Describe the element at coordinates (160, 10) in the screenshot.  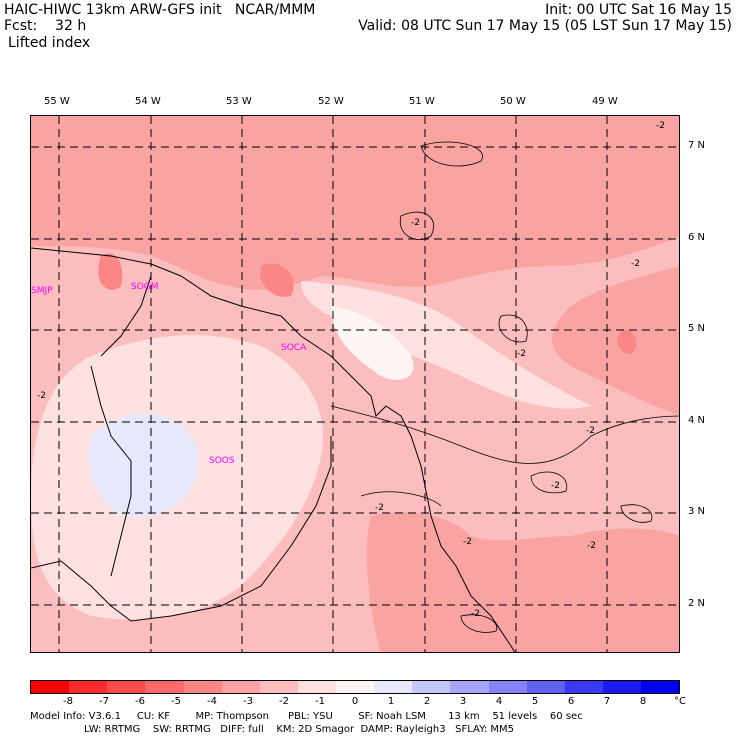
I see `header-title: HAIC-HIWC 13km ARW-GFS init NCAR/MMM` at that location.